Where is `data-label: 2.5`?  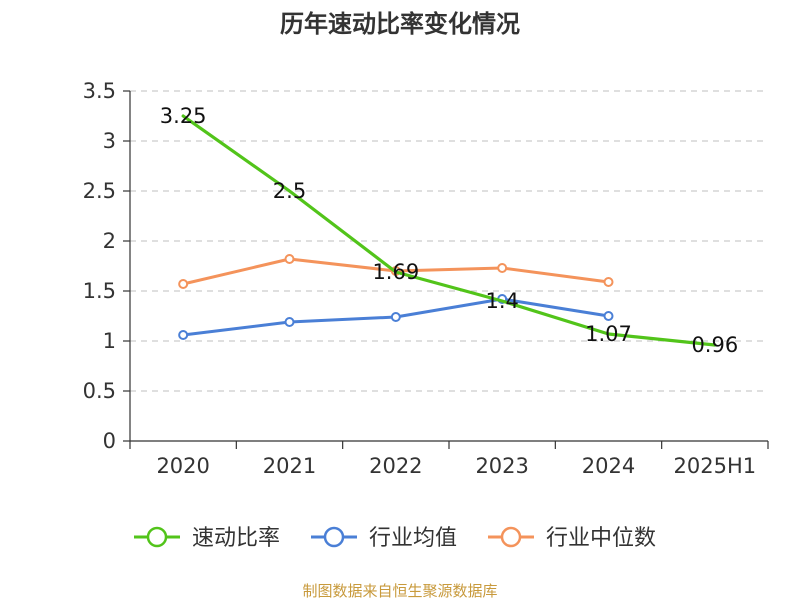 data-label: 2.5 is located at coordinates (289, 191).